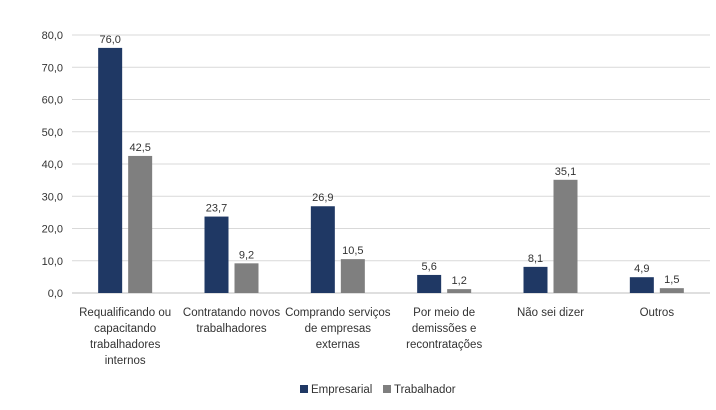 The width and height of the screenshot is (716, 410). Describe the element at coordinates (52, 262) in the screenshot. I see `y-tick-label: 10,0` at that location.